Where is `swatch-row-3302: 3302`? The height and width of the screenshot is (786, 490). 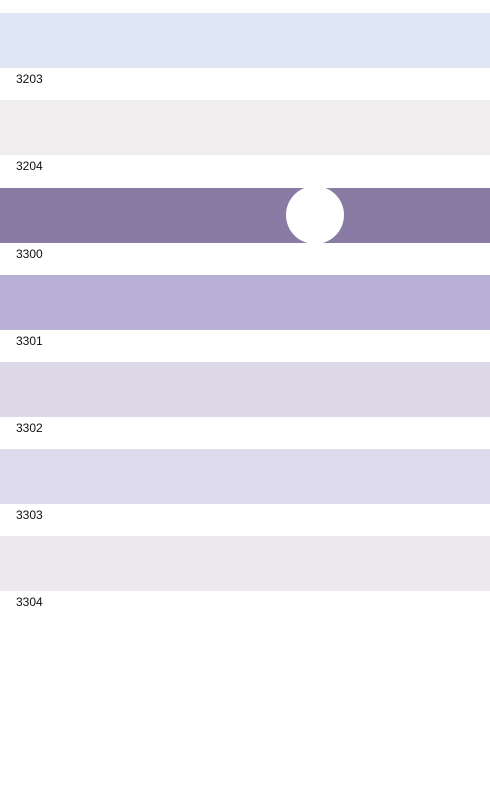
swatch-row-3302: 3302 is located at coordinates (245, 405).